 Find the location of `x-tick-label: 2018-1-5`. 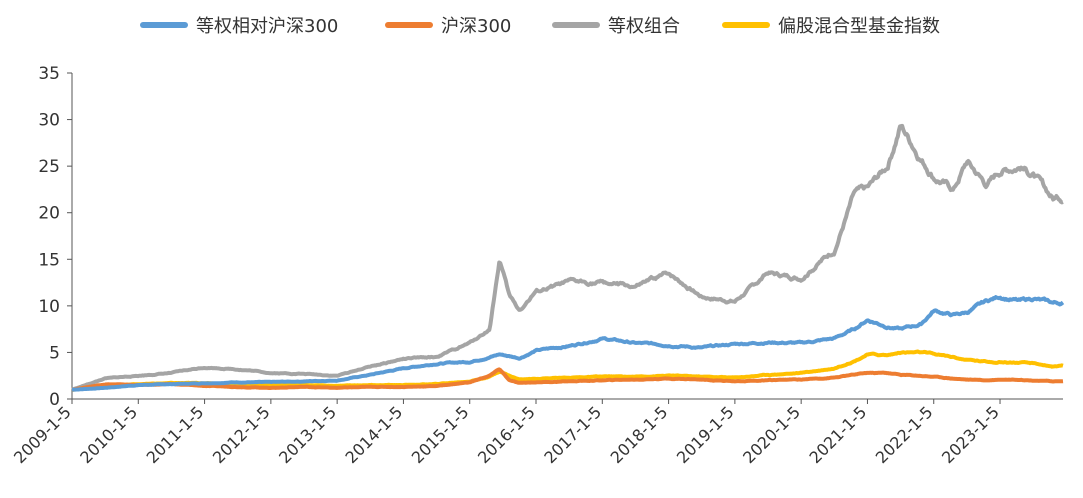

x-tick-label: 2018-1-5 is located at coordinates (639, 434).